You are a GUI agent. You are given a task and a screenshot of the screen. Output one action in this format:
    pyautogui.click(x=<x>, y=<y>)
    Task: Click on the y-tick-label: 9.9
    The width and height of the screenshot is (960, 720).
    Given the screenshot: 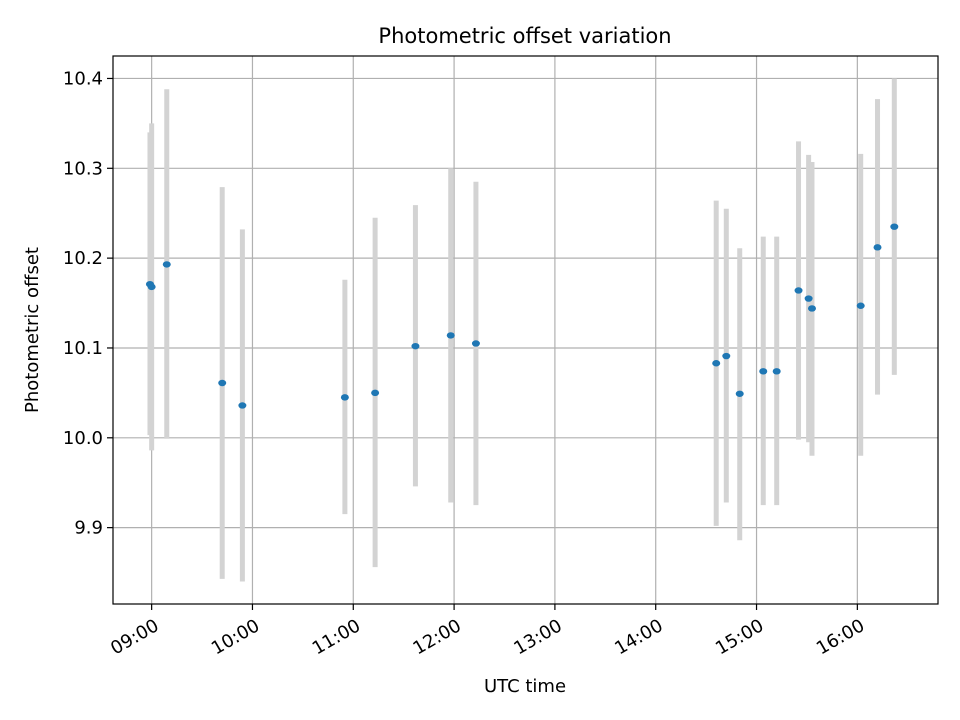 What is the action you would take?
    pyautogui.click(x=88, y=528)
    